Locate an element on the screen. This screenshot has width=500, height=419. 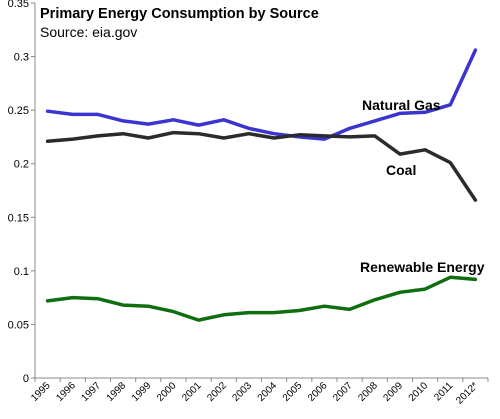
series-label-natural-gas: Natural Gas is located at coordinates (401, 105).